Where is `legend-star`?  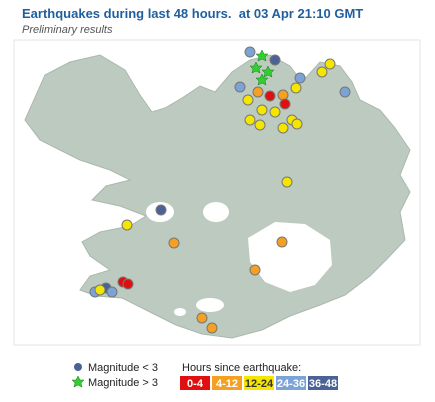
legend-star is located at coordinates (78, 381).